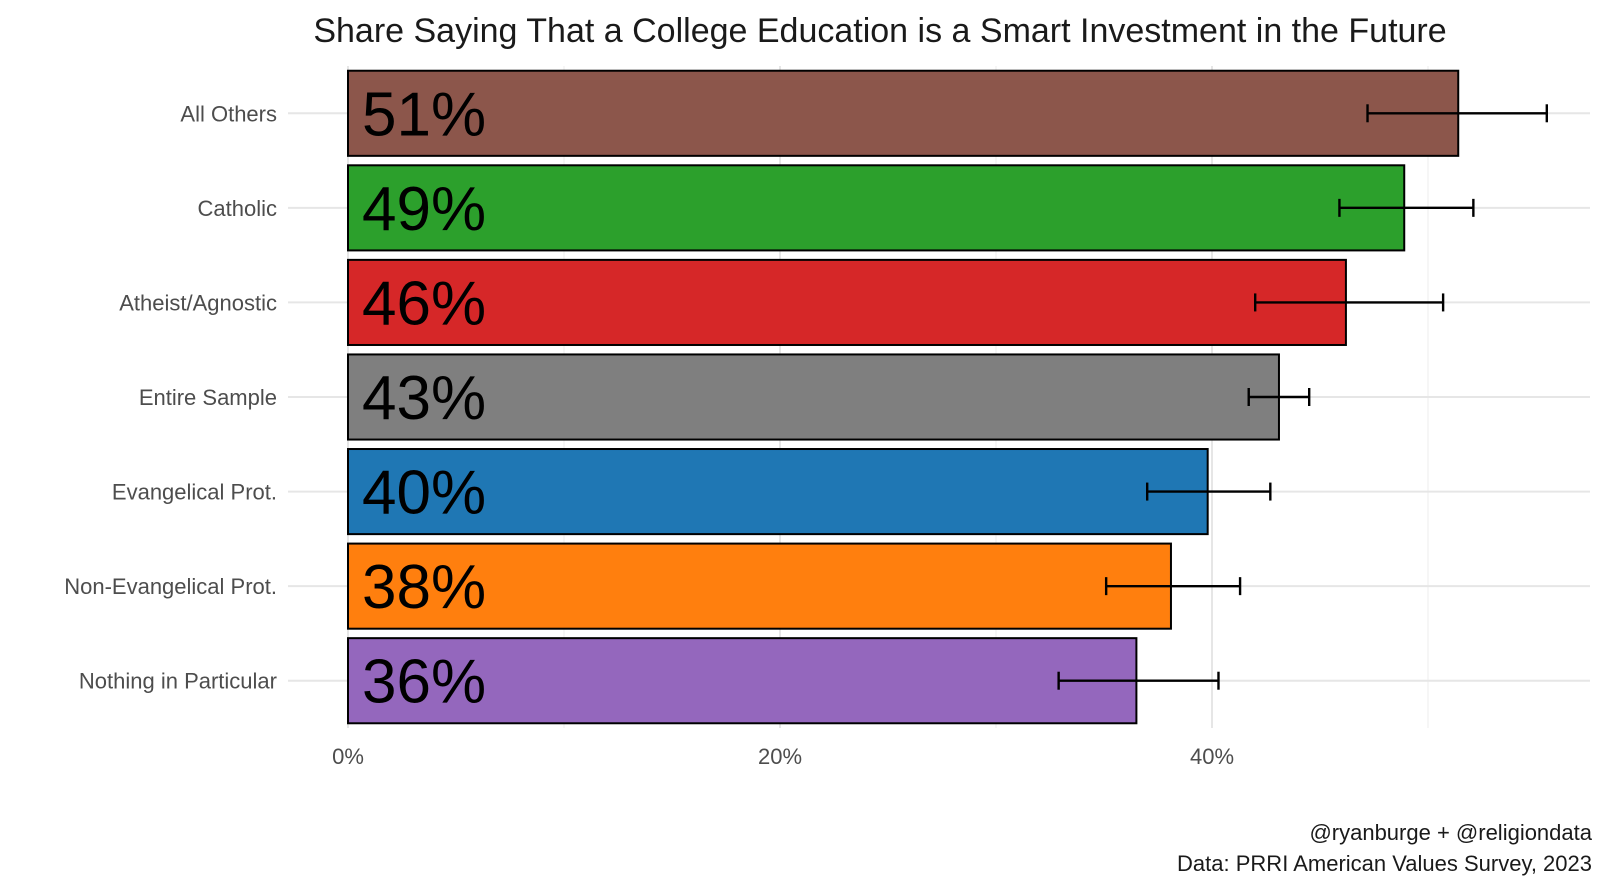 The image size is (1600, 889). What do you see at coordinates (424, 114) in the screenshot?
I see `bar-value-label: 51%` at bounding box center [424, 114].